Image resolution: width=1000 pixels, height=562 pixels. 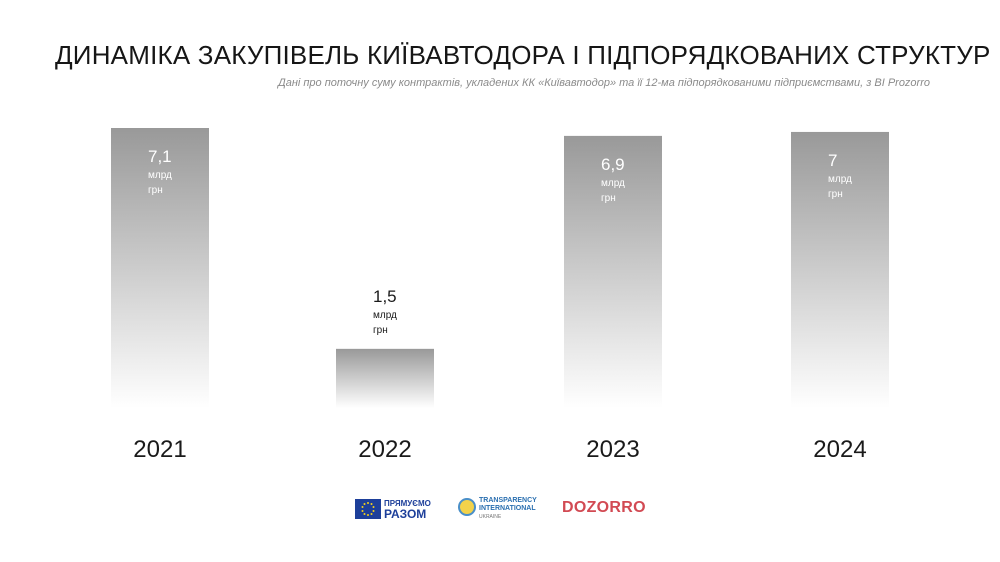 I want to click on ti-logo-line3: UKRAINE, so click(x=490, y=517).